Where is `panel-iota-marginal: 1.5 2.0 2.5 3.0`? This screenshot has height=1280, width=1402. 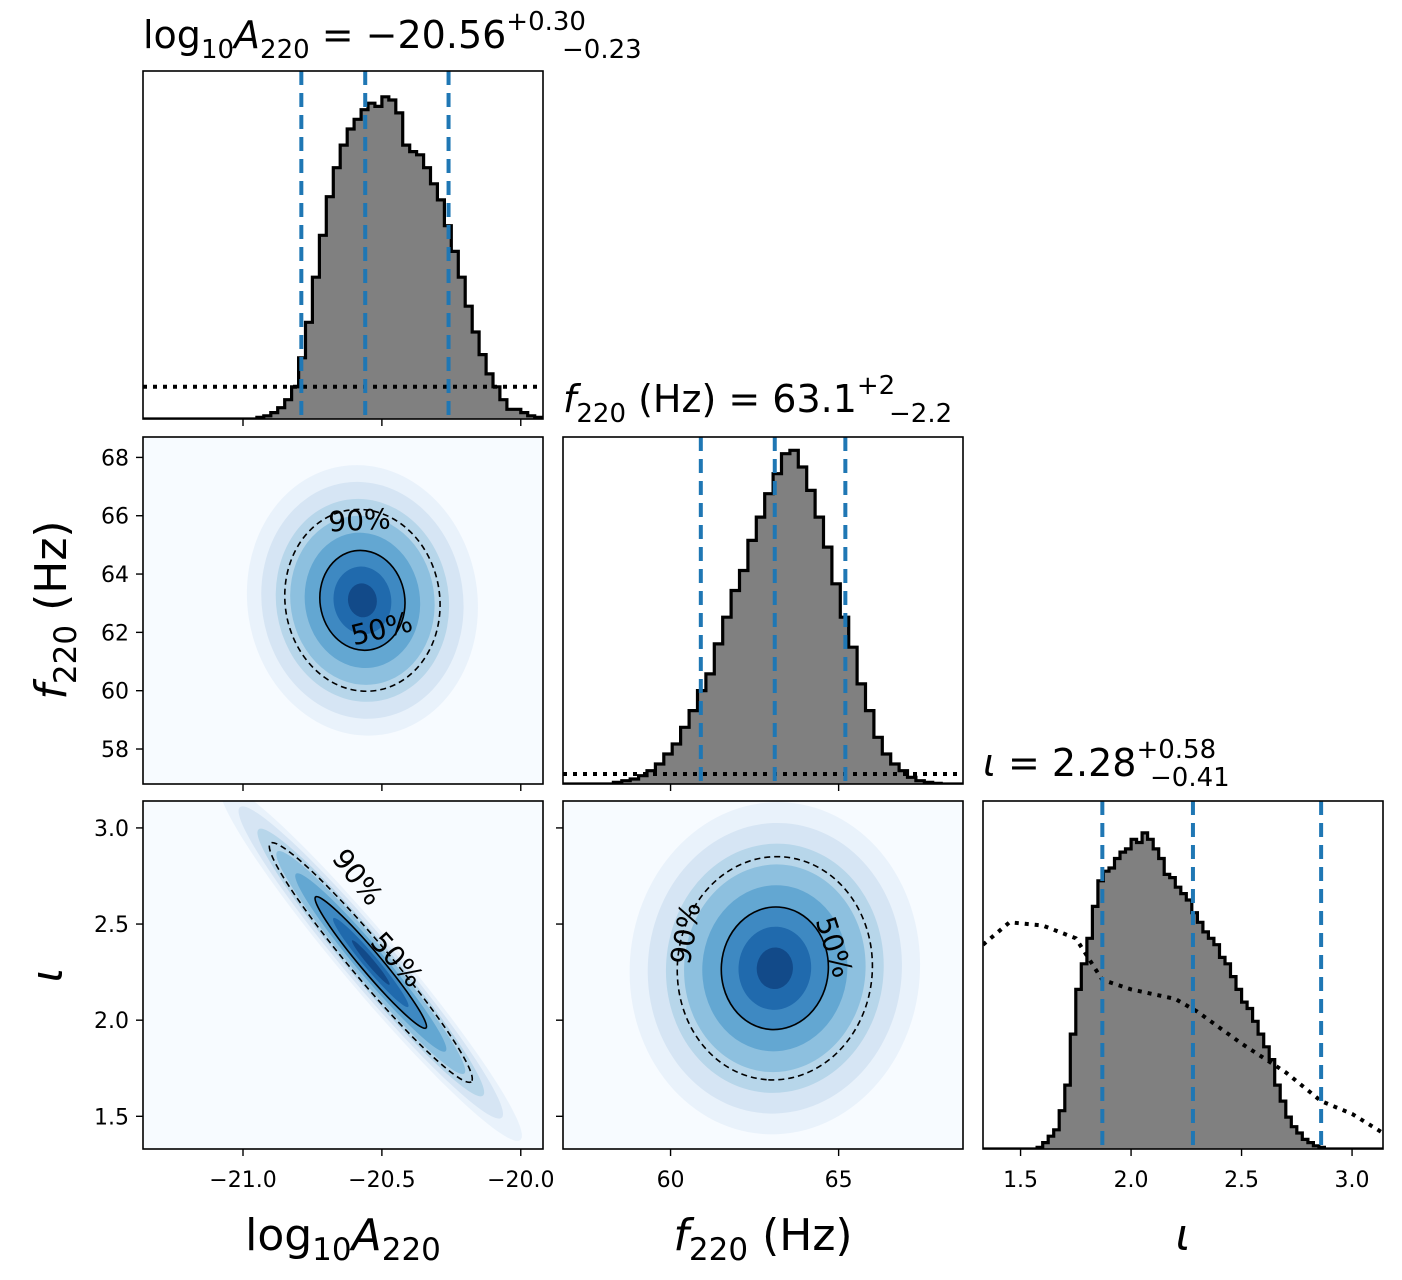
panel-iota-marginal: 1.5 2.0 2.5 3.0 is located at coordinates (1183, 996).